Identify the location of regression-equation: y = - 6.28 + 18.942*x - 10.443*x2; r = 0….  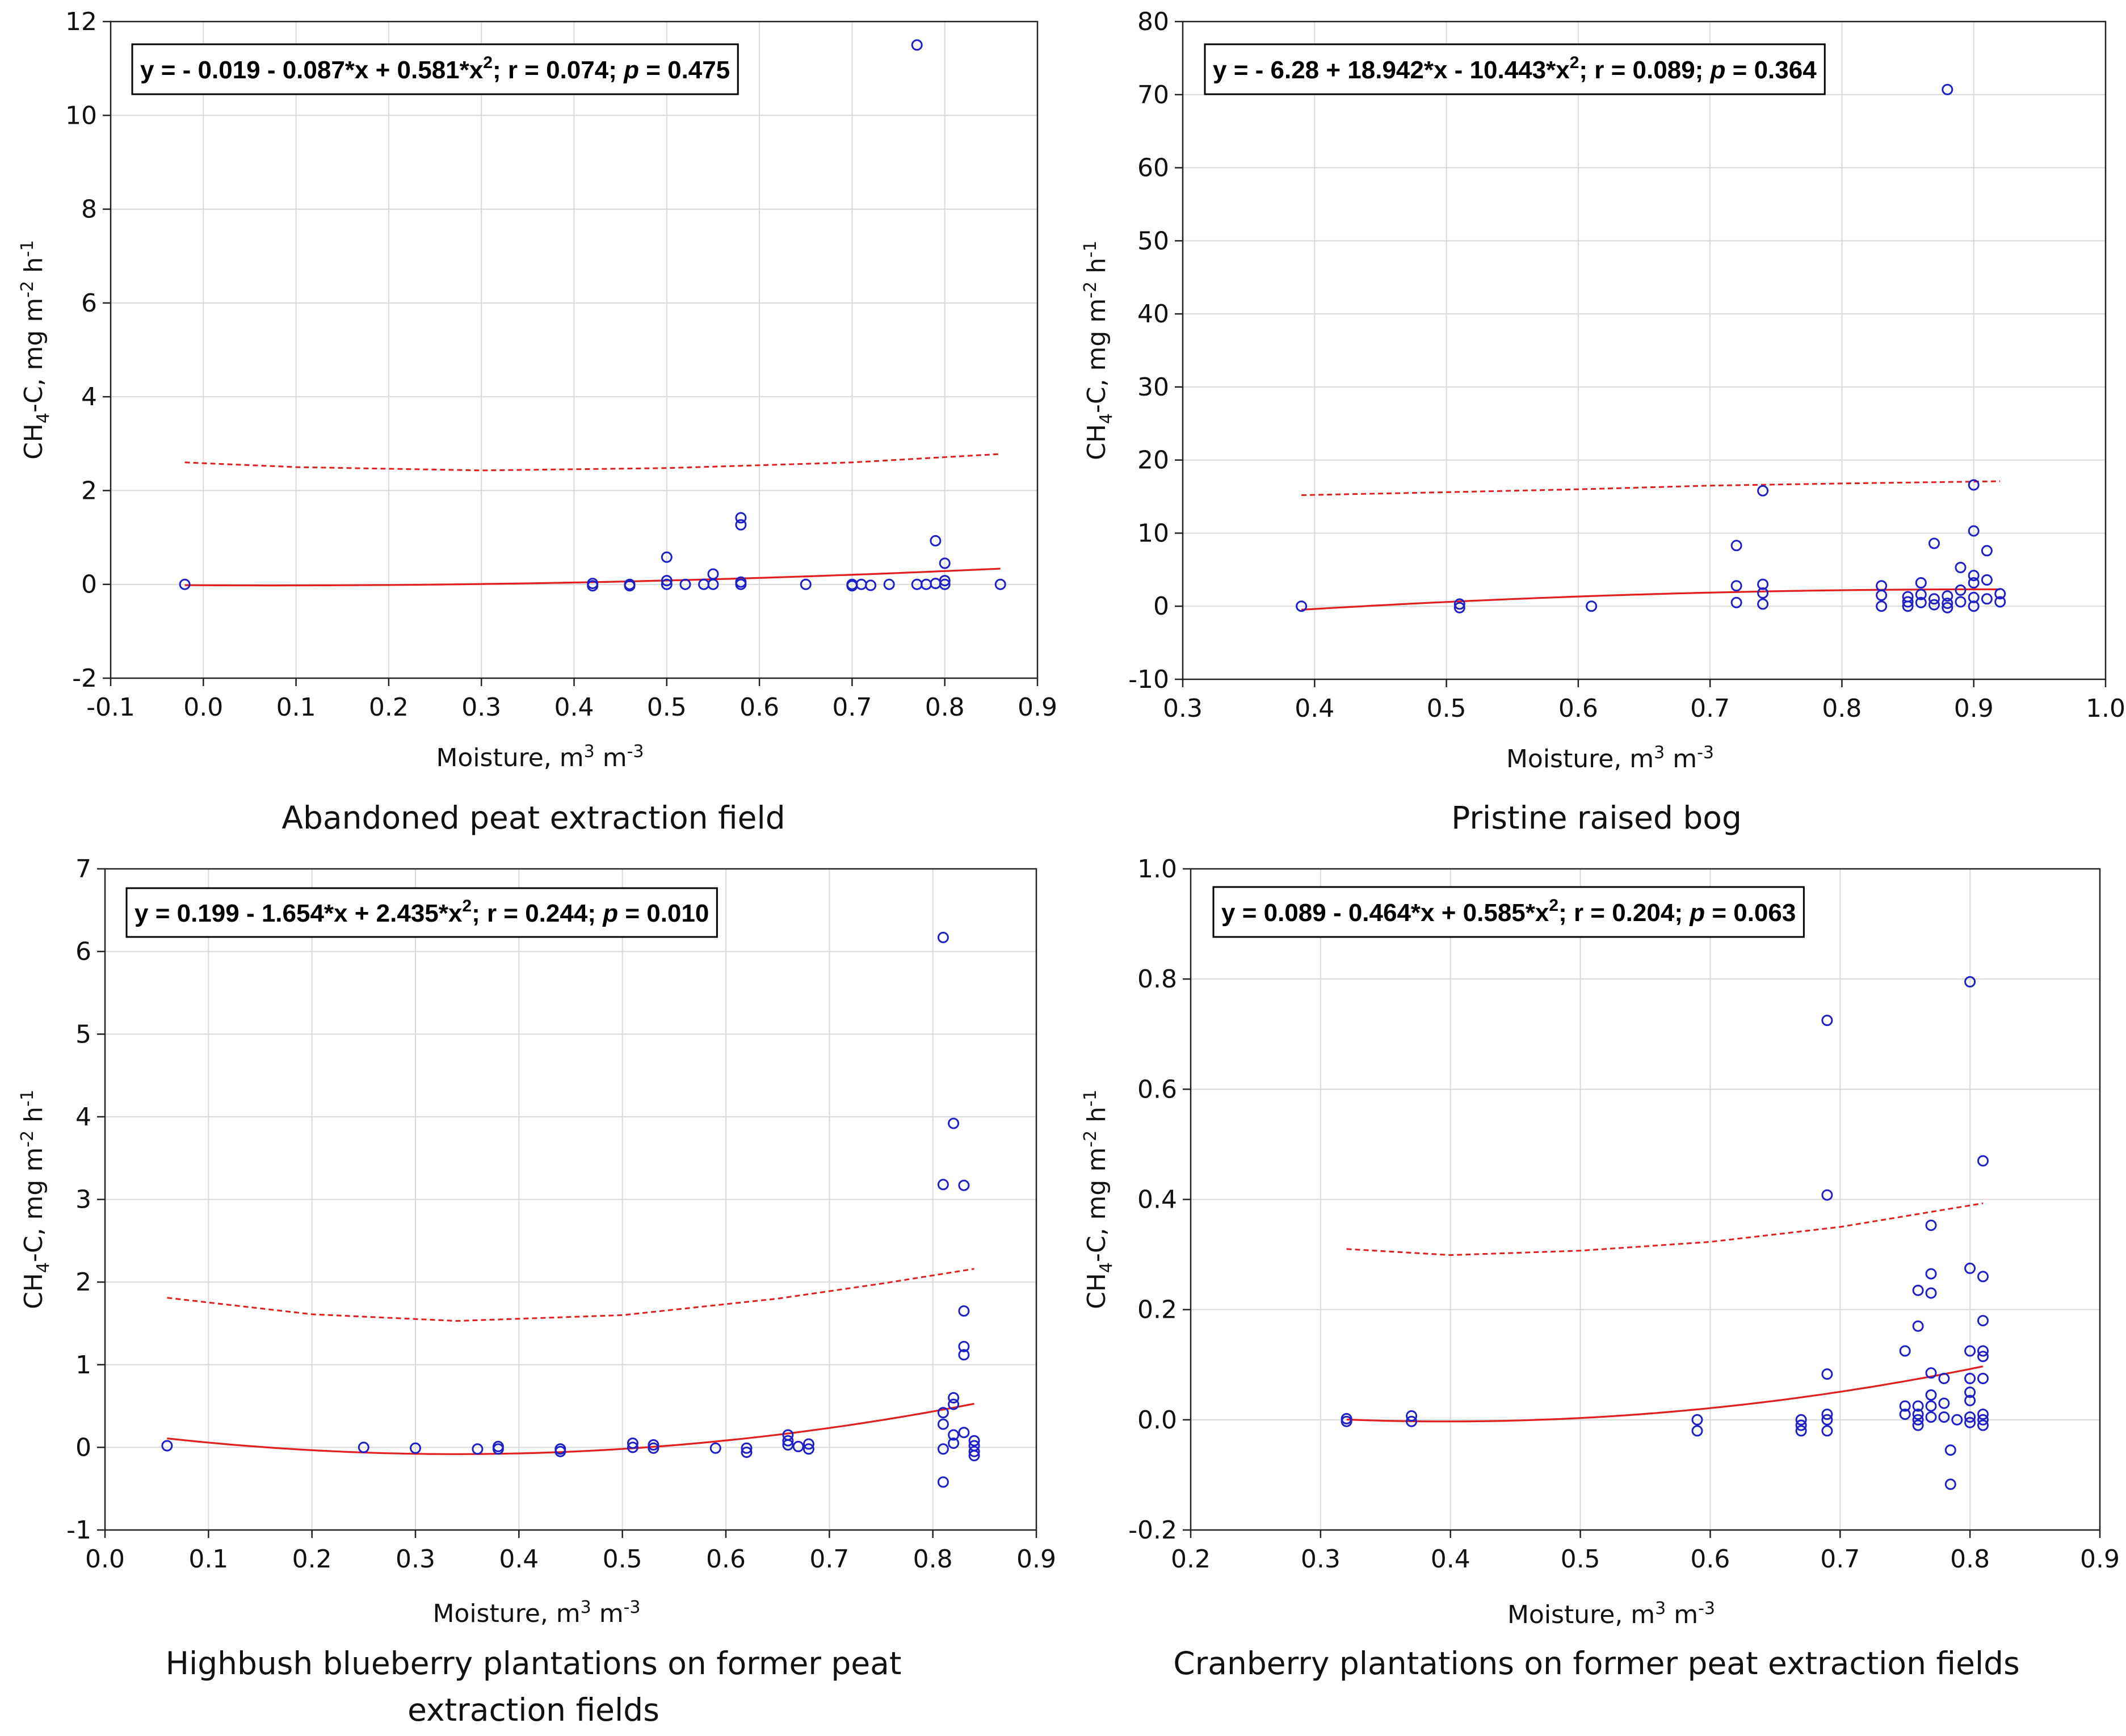
(1515, 68).